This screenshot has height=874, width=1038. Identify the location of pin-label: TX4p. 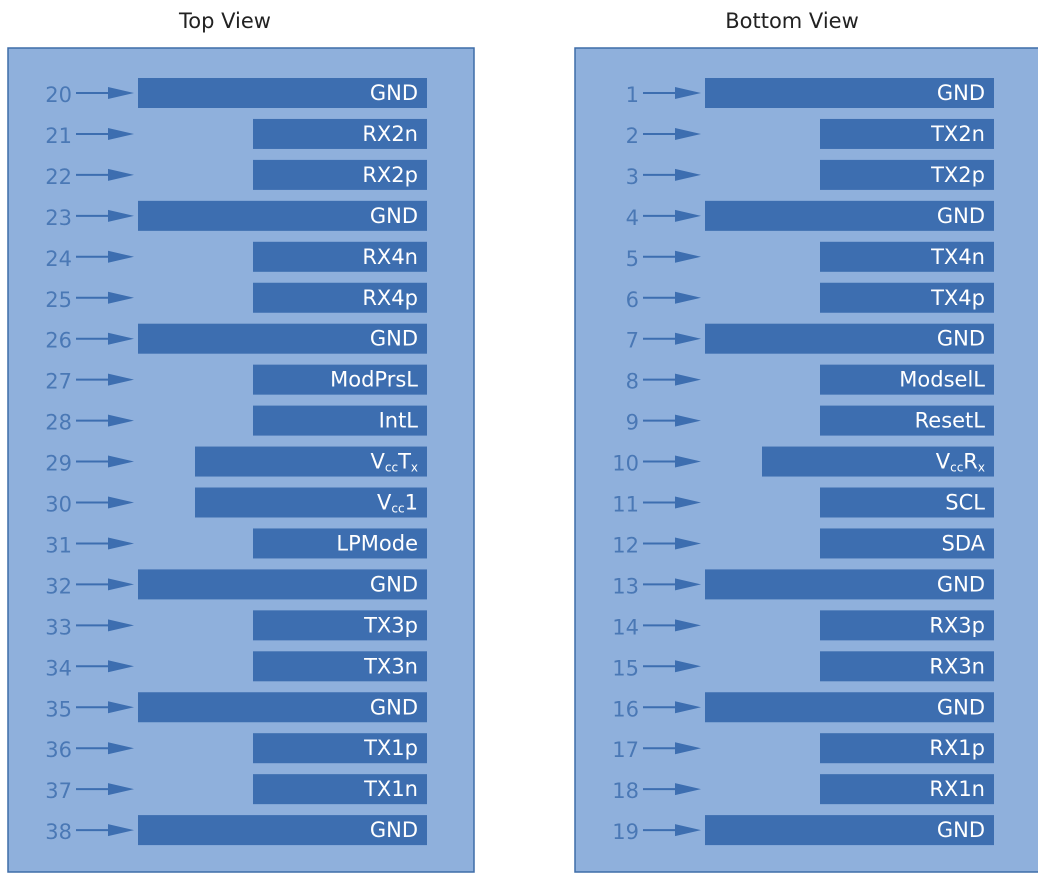
(957, 298).